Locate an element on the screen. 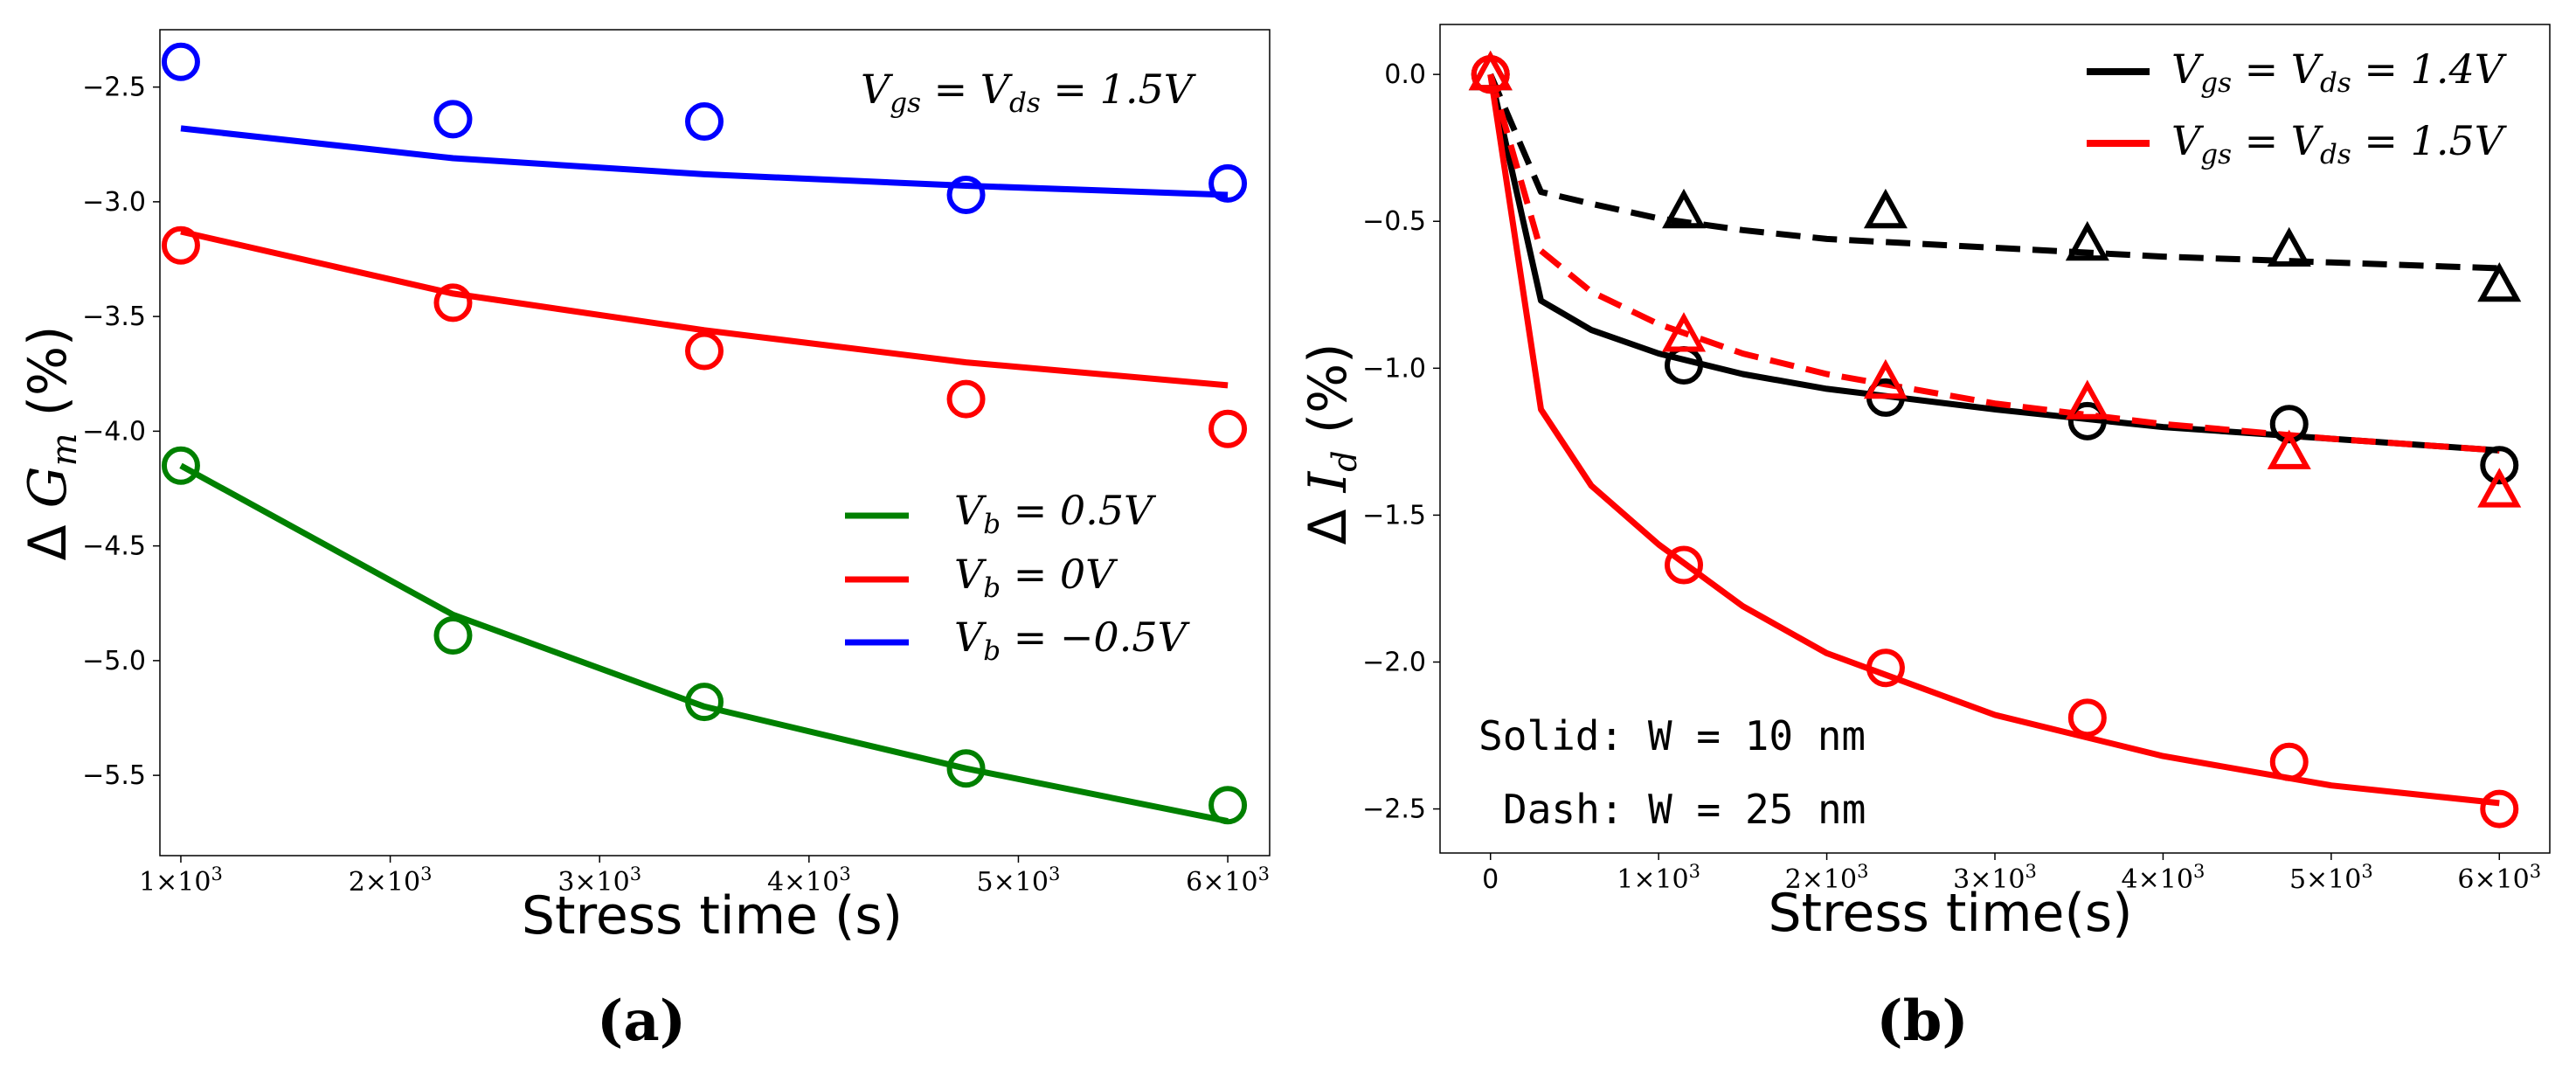 This screenshot has width=2576, height=1075. legend-entry-vb-neg-0.5: Vb = −0.5V is located at coordinates (1018, 640).